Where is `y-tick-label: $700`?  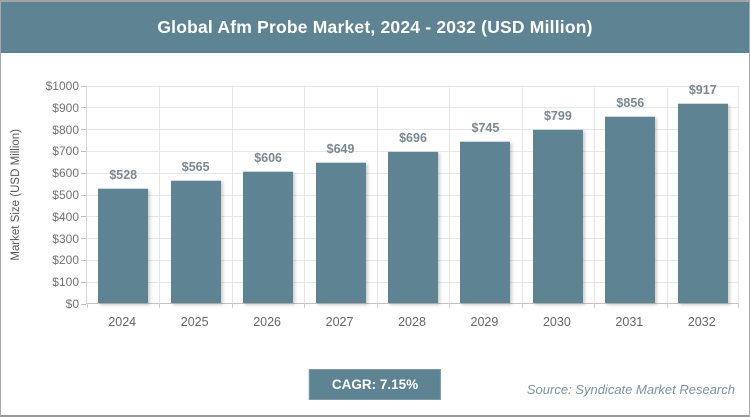 y-tick-label: $700 is located at coordinates (65, 151).